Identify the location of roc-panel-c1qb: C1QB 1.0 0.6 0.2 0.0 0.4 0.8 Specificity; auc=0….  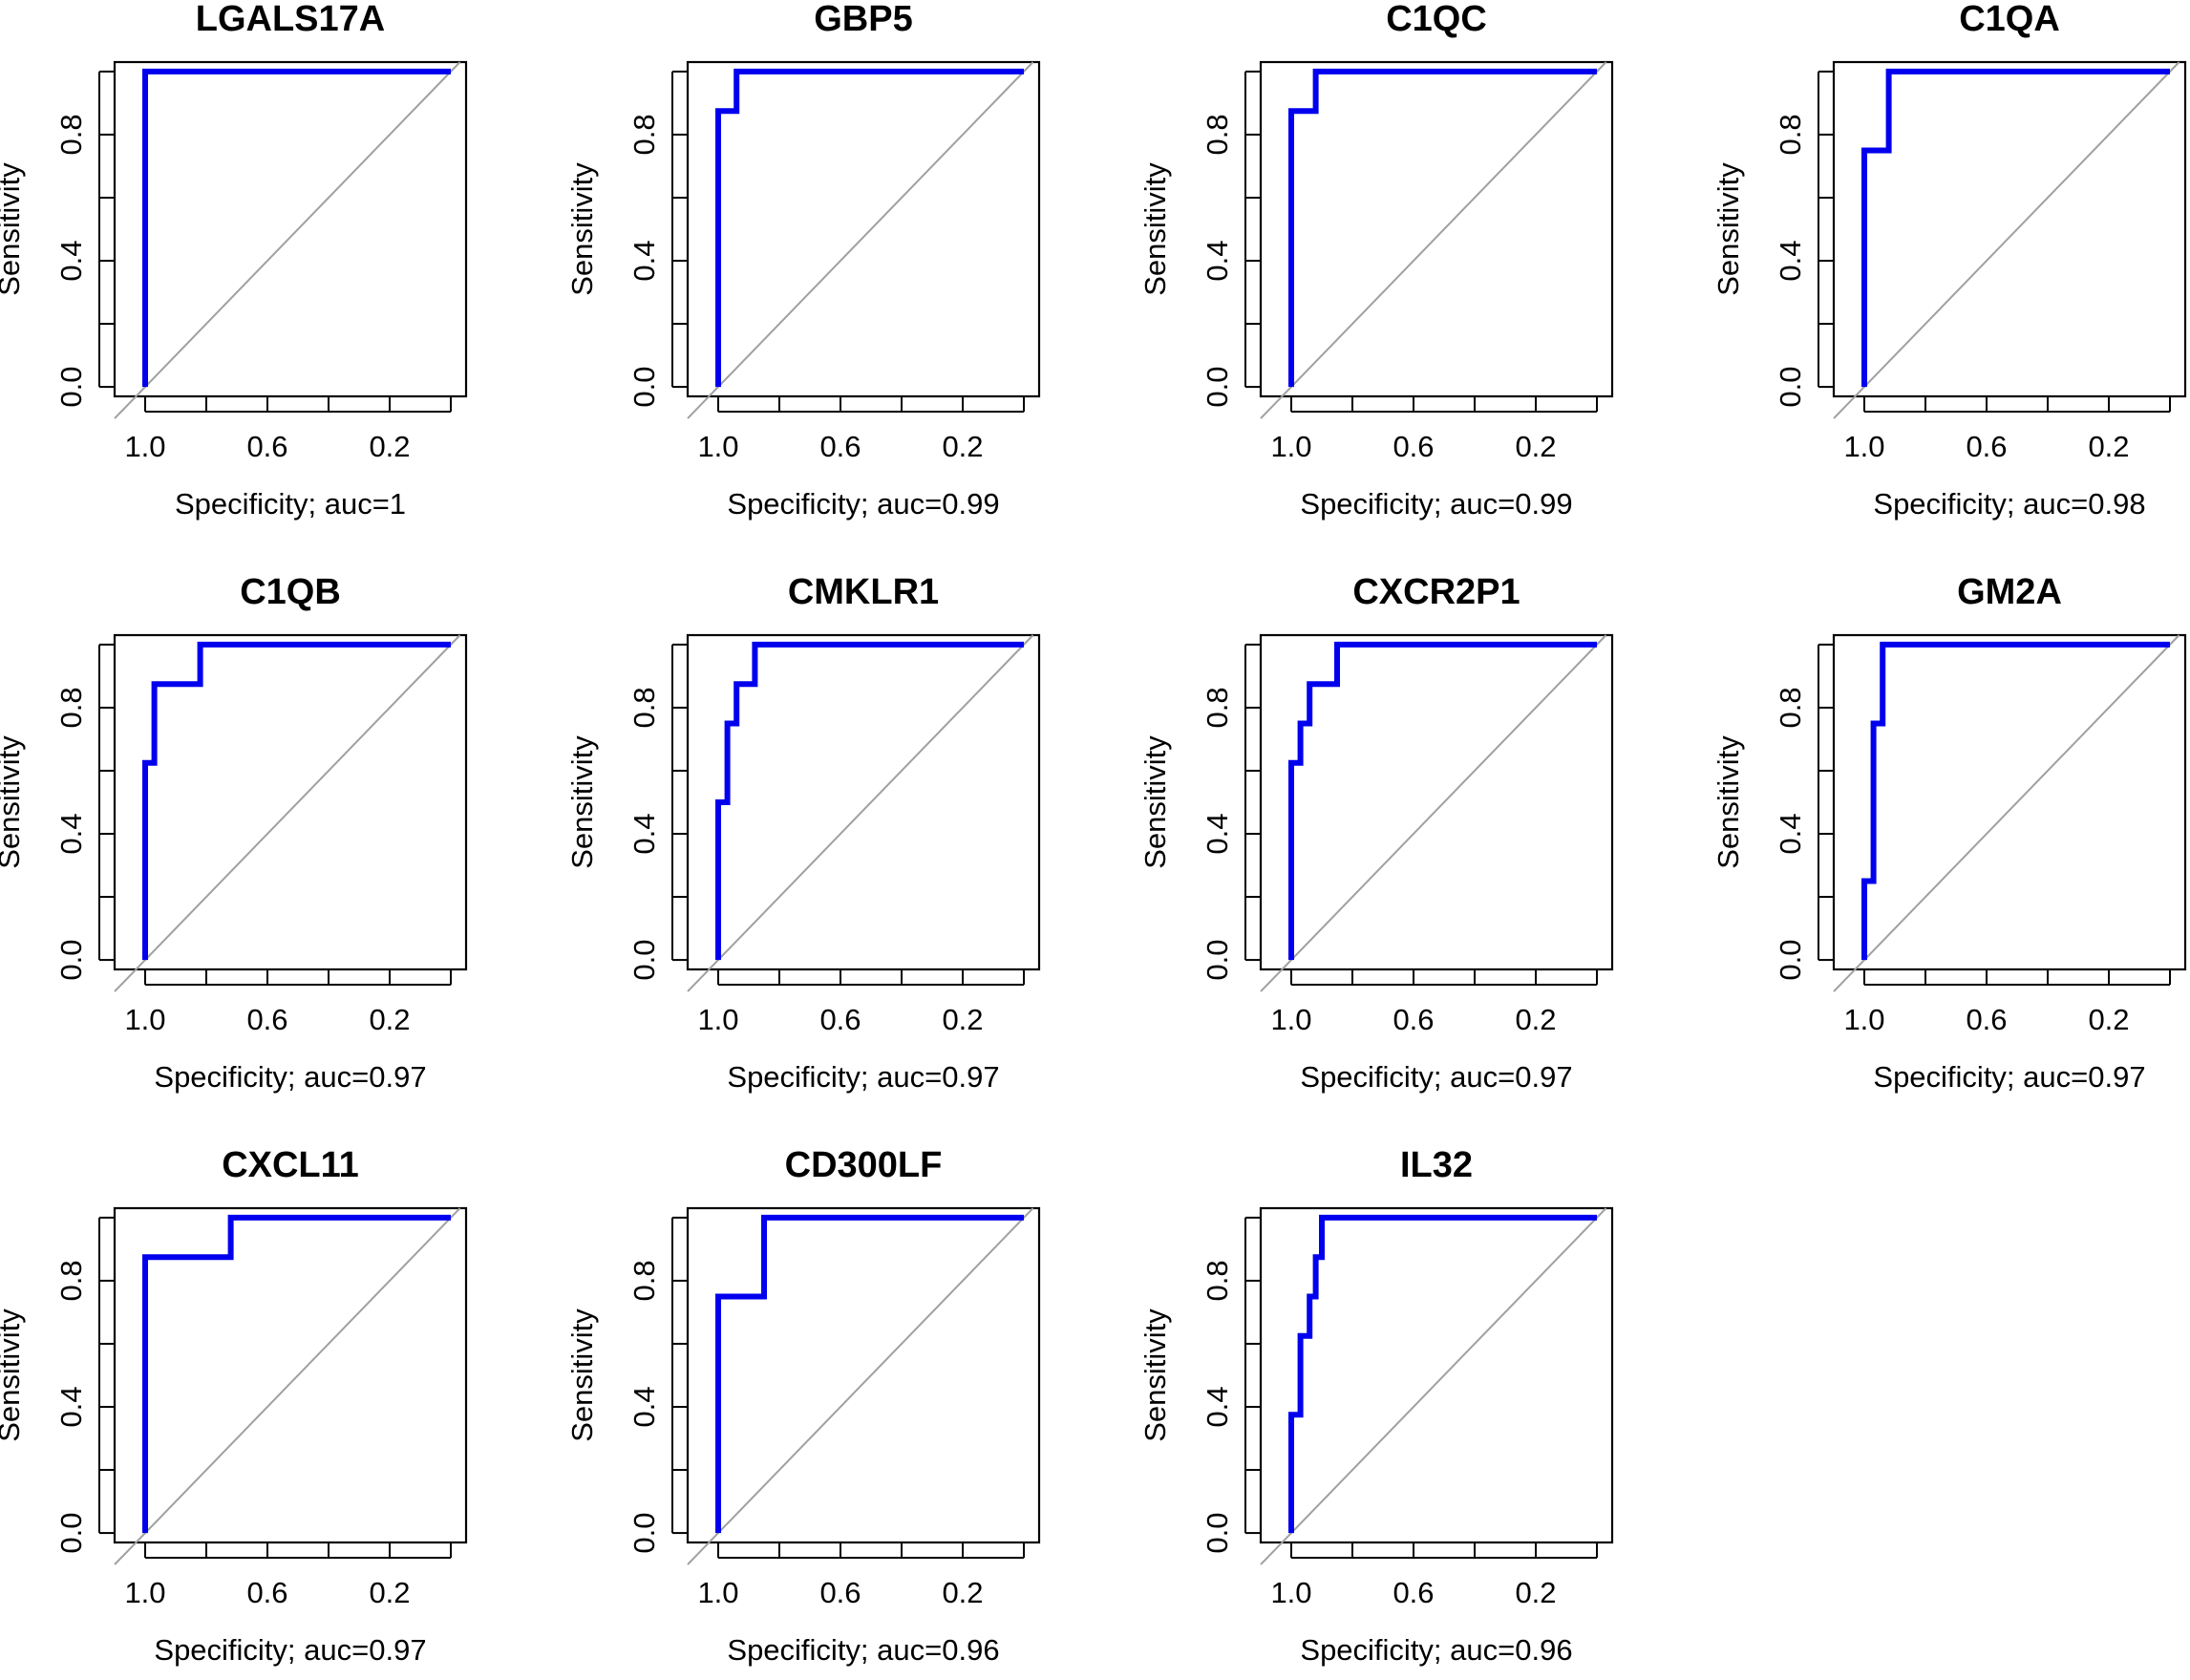
(234, 833).